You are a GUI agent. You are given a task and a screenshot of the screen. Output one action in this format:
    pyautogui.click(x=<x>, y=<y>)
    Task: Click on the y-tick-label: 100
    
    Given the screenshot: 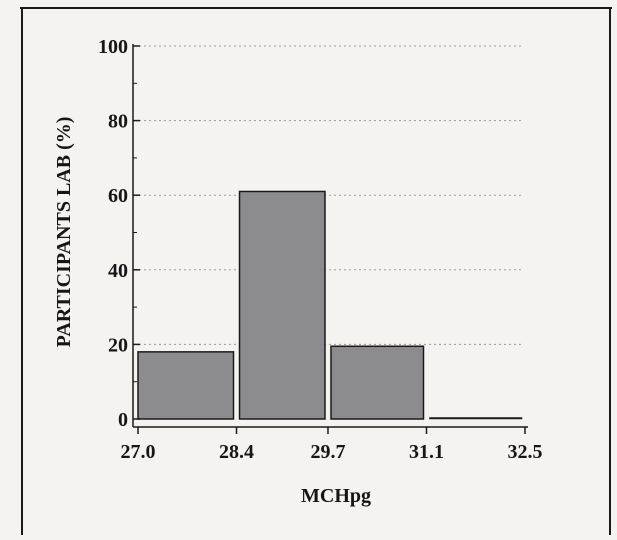 What is the action you would take?
    pyautogui.click(x=113, y=47)
    